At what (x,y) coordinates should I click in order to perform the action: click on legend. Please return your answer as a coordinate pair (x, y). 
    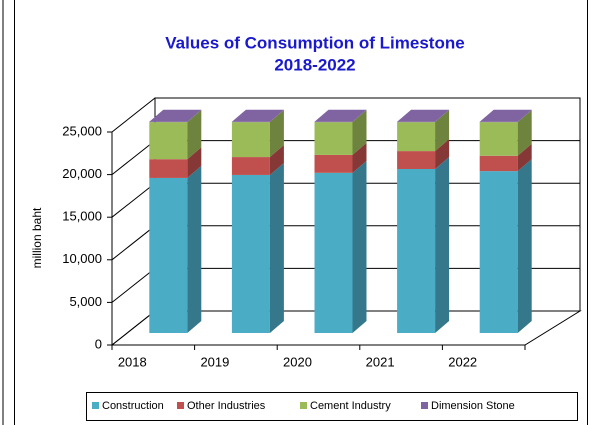
    Looking at the image, I should click on (332, 406).